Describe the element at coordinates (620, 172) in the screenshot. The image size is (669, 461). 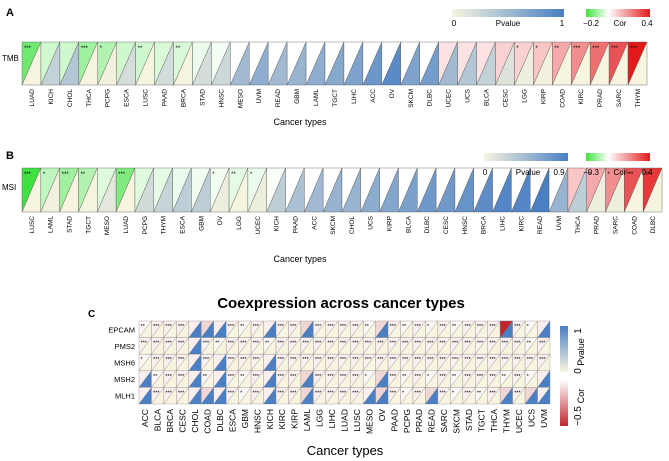
I see `cor-title: Cor` at that location.